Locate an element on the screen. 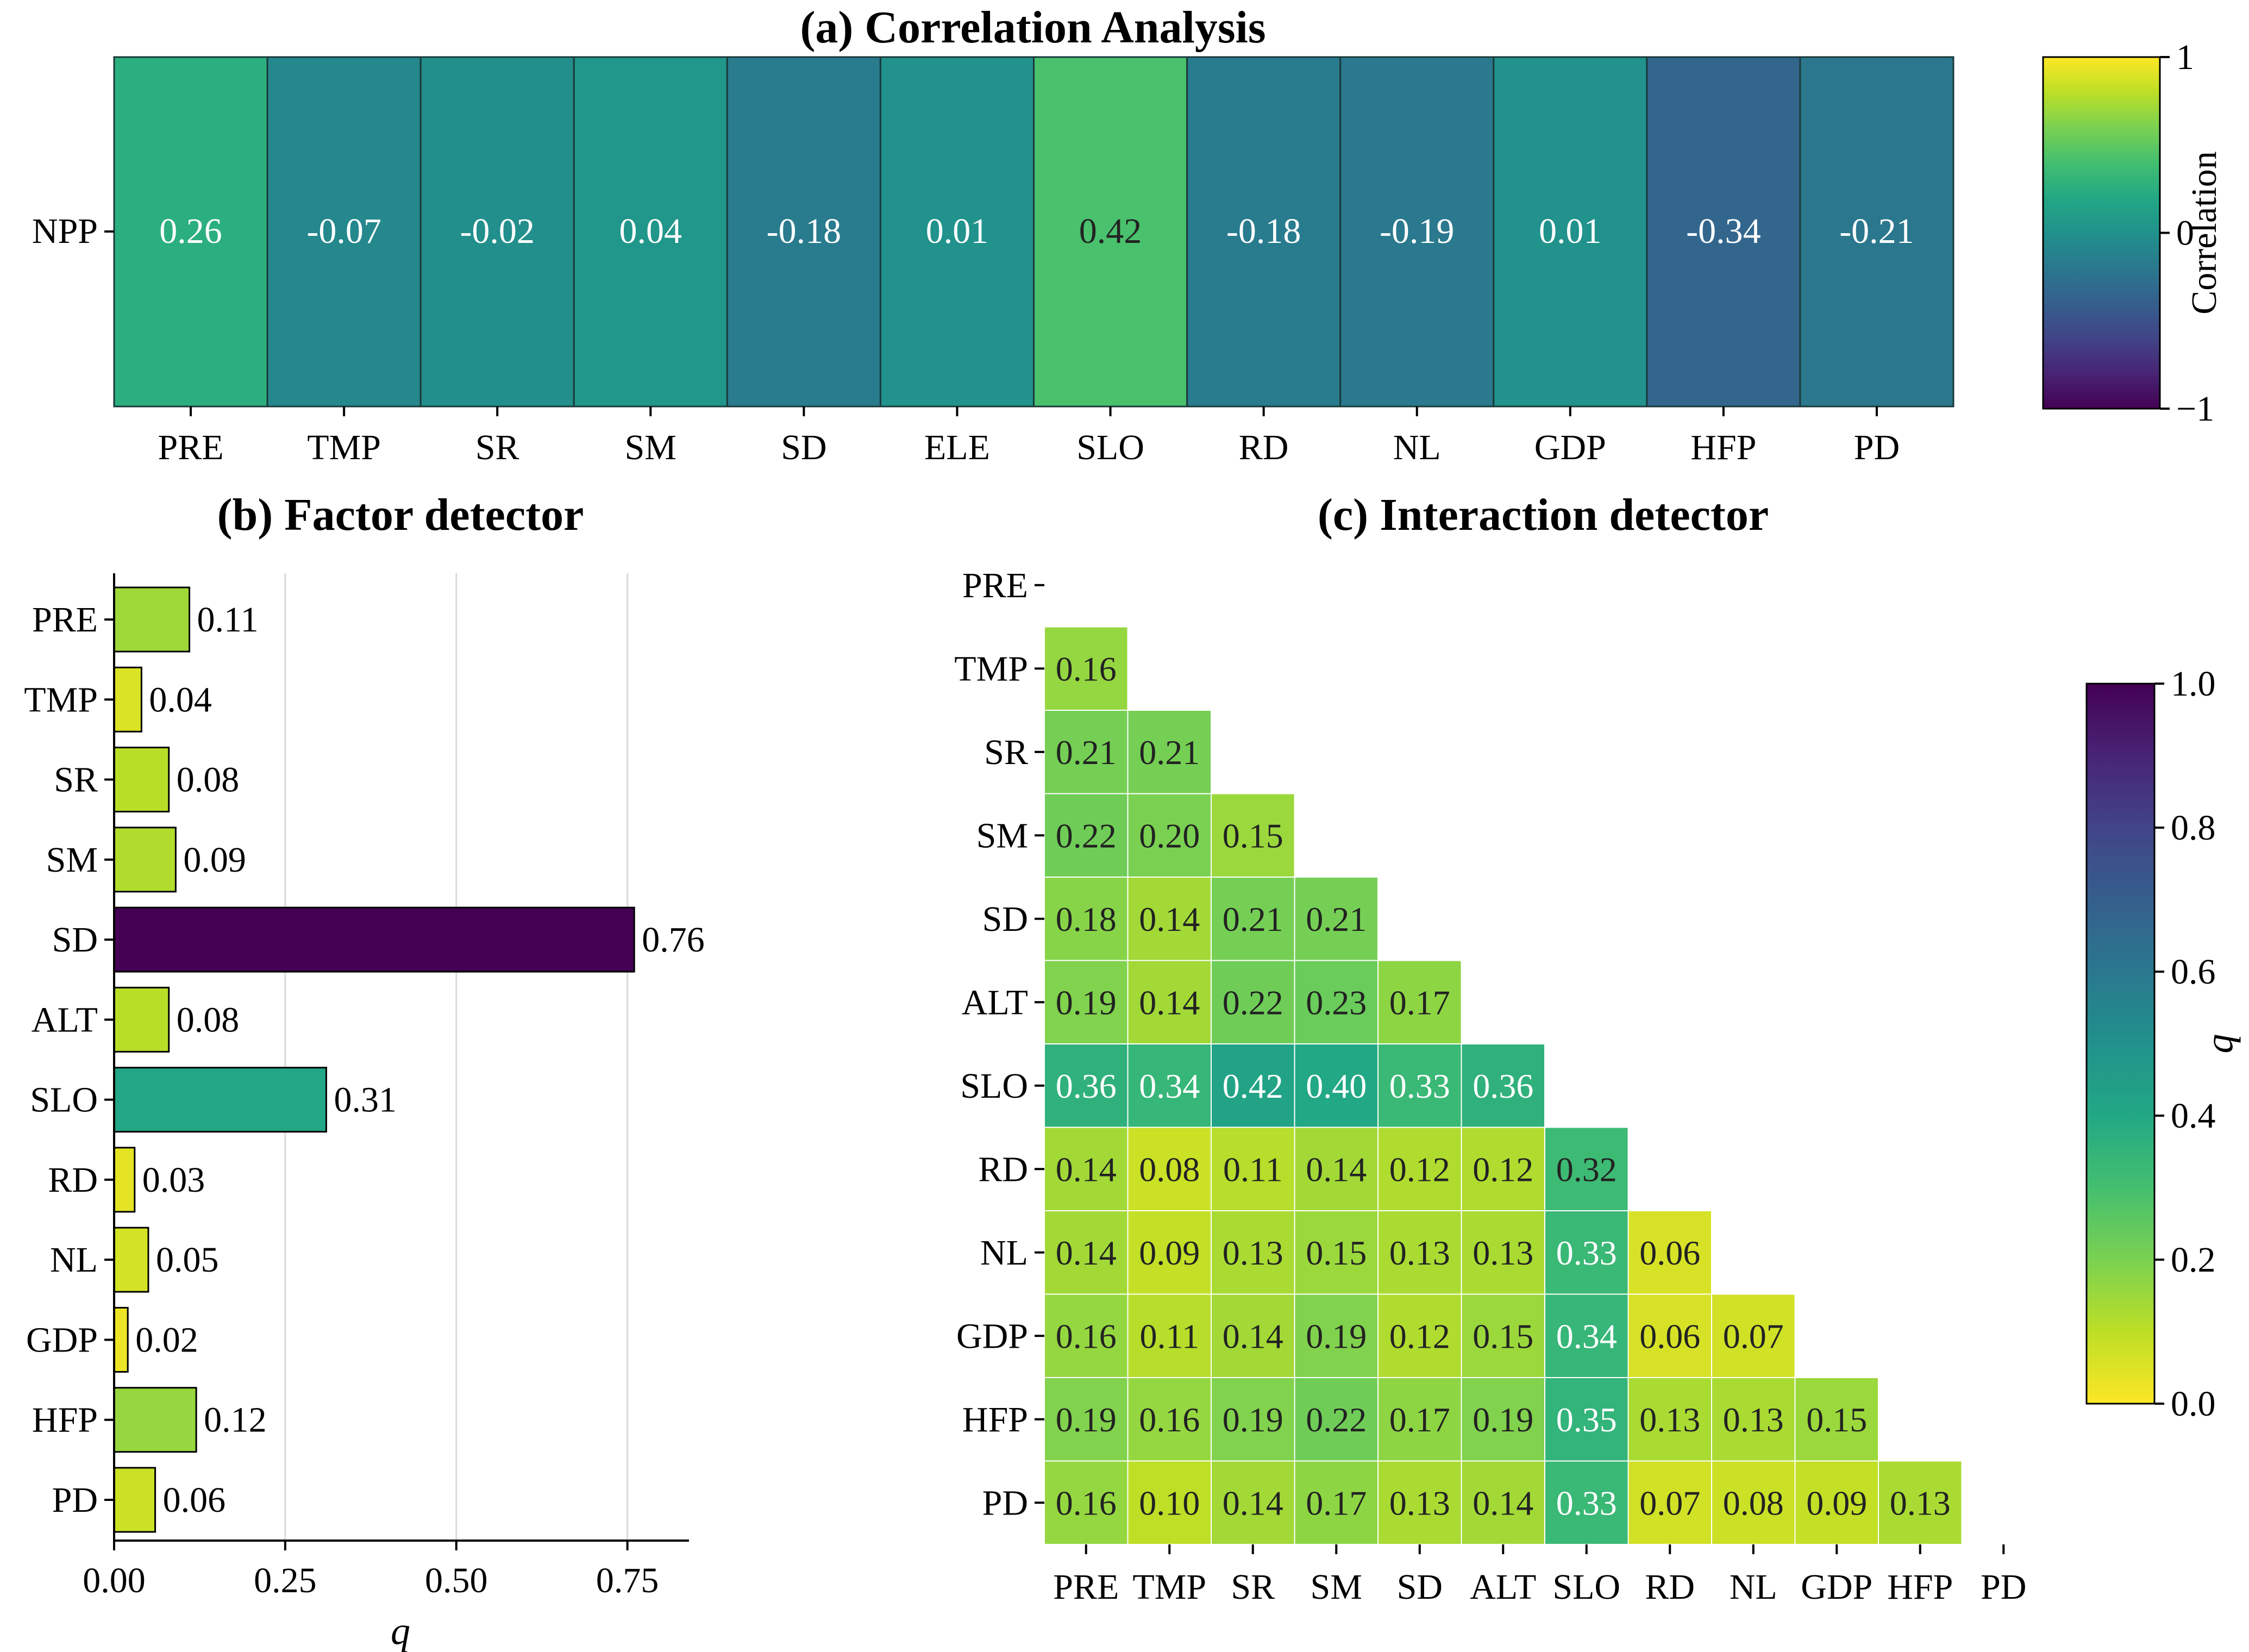 The height and width of the screenshot is (1652, 2249). colorbar-tick-label: 1 is located at coordinates (2185, 57).